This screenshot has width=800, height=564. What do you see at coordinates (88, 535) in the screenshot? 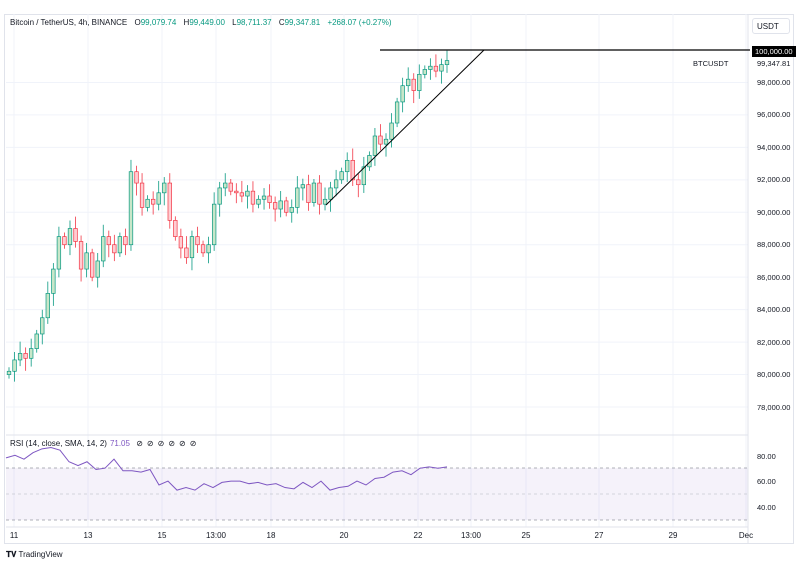
I see `time-axis-label: 13` at bounding box center [88, 535].